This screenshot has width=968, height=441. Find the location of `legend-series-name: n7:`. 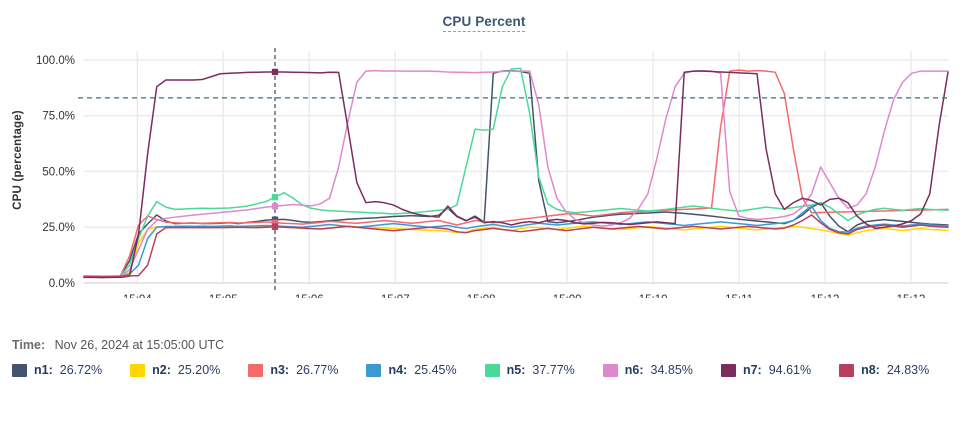

legend-series-name: n7: is located at coordinates (752, 370).